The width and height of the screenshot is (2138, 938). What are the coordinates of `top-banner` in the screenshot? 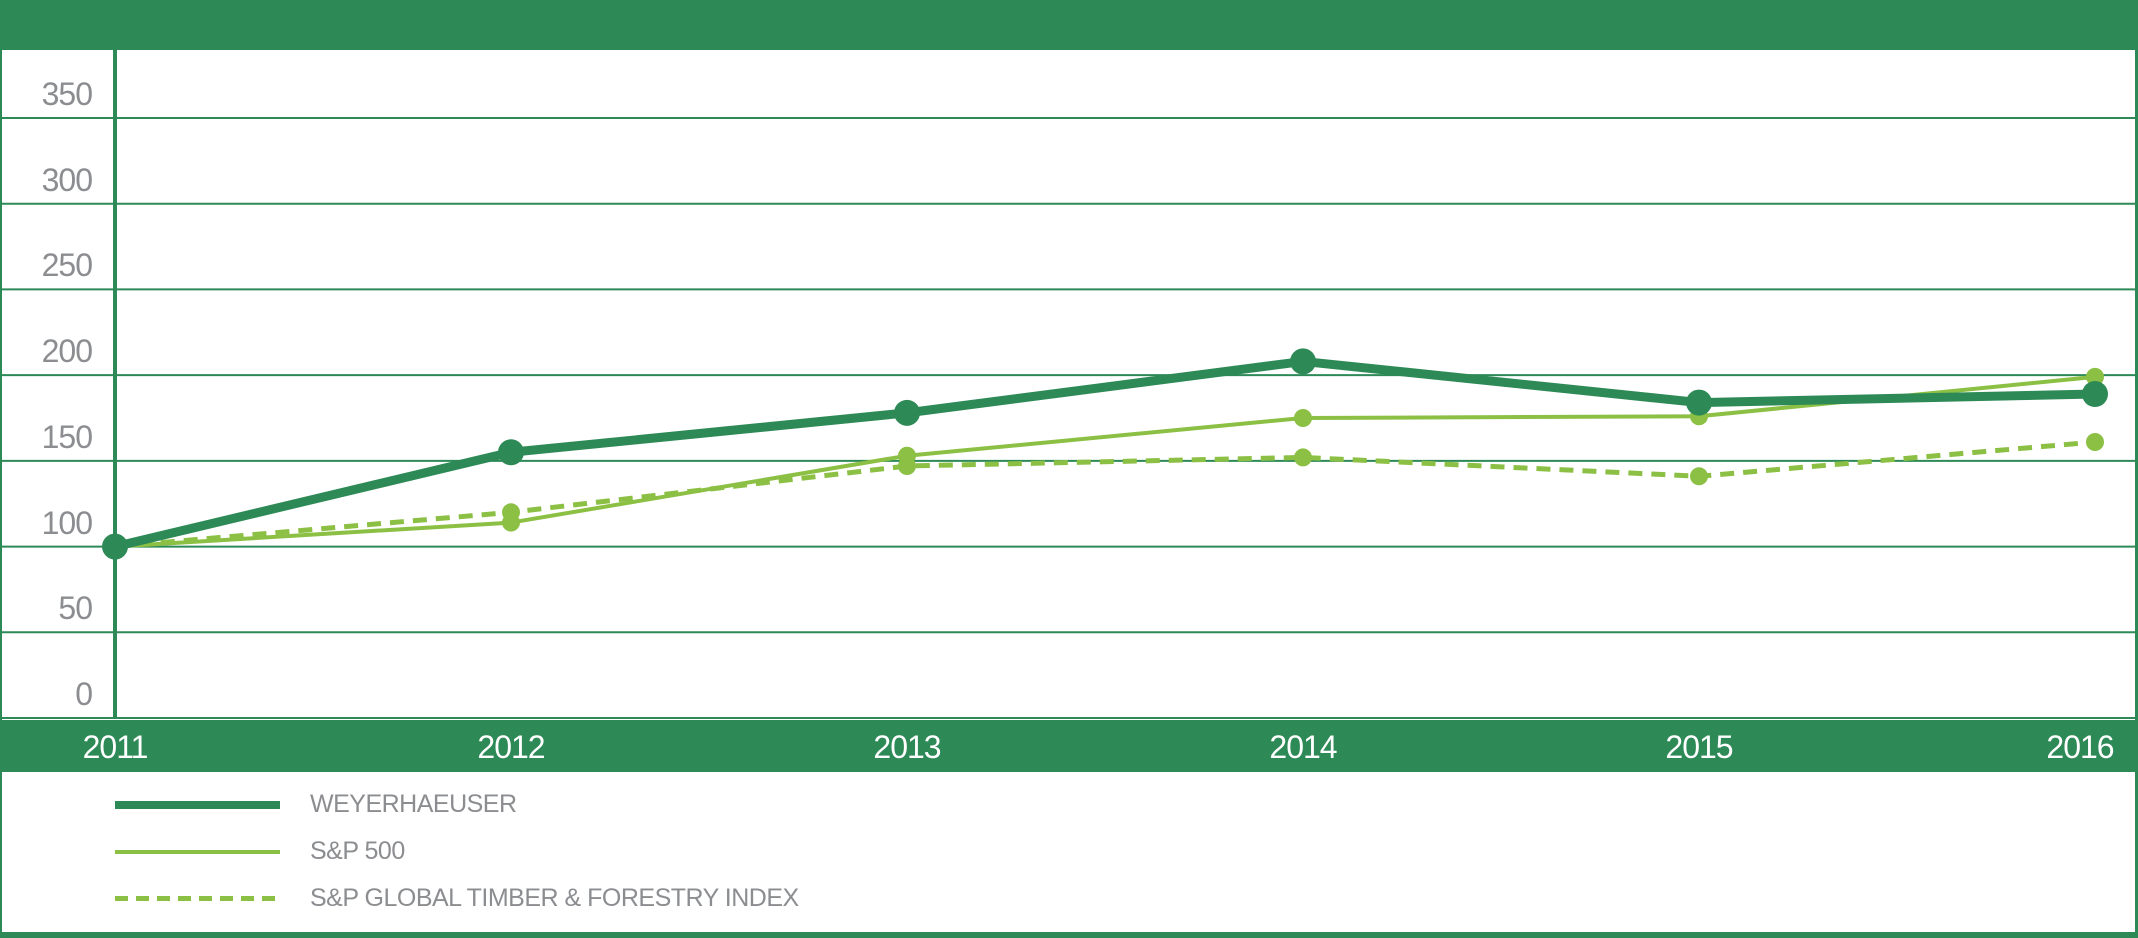 It's located at (1069, 25).